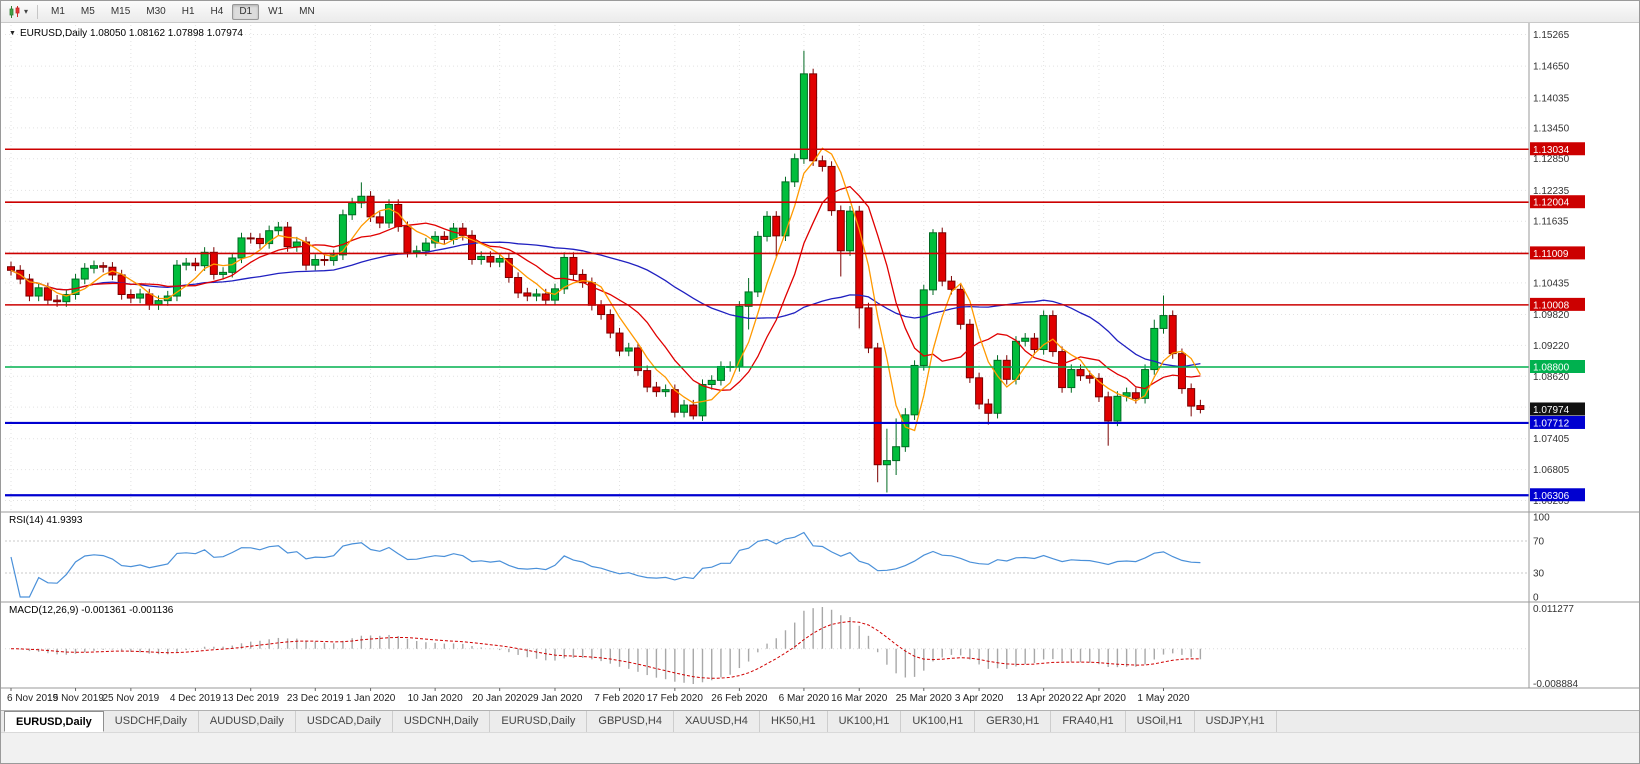 The height and width of the screenshot is (764, 1640). What do you see at coordinates (14, 11) in the screenshot?
I see `candlestick-chart-icon` at bounding box center [14, 11].